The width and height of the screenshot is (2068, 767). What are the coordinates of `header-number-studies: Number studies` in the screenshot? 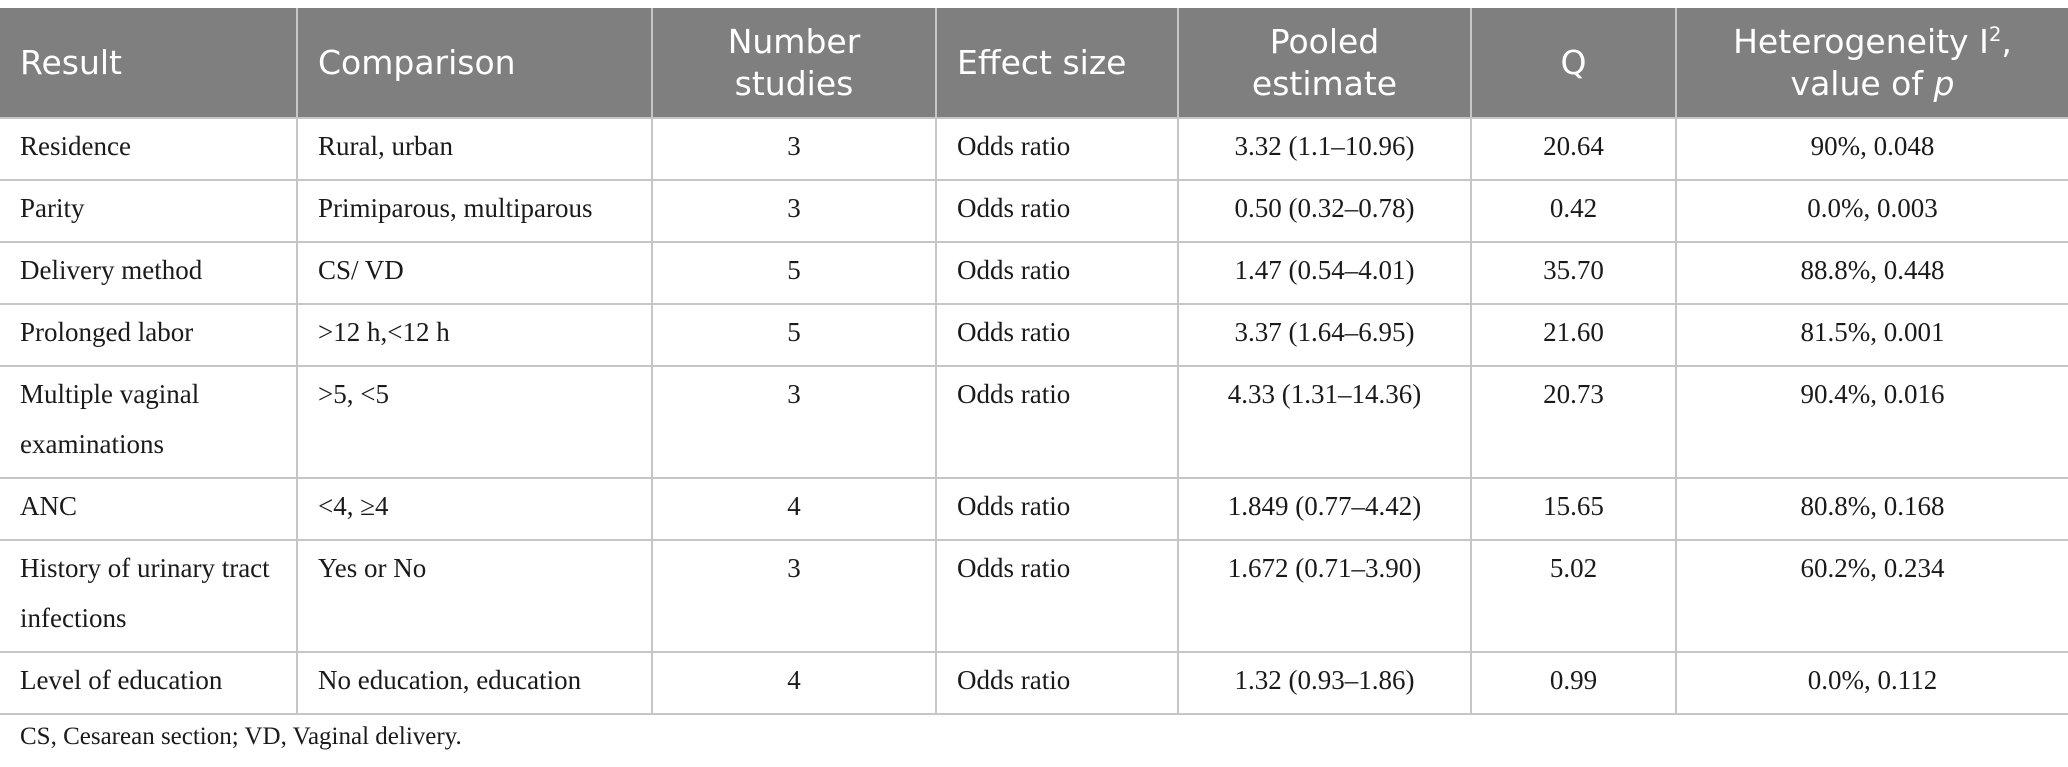 It's located at (793, 63).